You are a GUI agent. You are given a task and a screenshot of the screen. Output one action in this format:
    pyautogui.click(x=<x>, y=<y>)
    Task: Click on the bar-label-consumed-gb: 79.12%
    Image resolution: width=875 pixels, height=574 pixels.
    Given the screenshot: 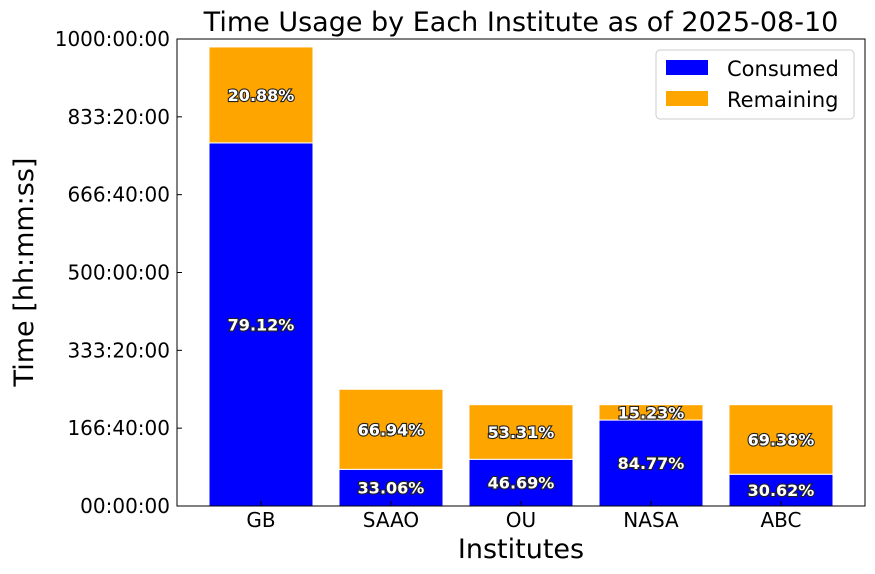 What is the action you would take?
    pyautogui.click(x=261, y=324)
    